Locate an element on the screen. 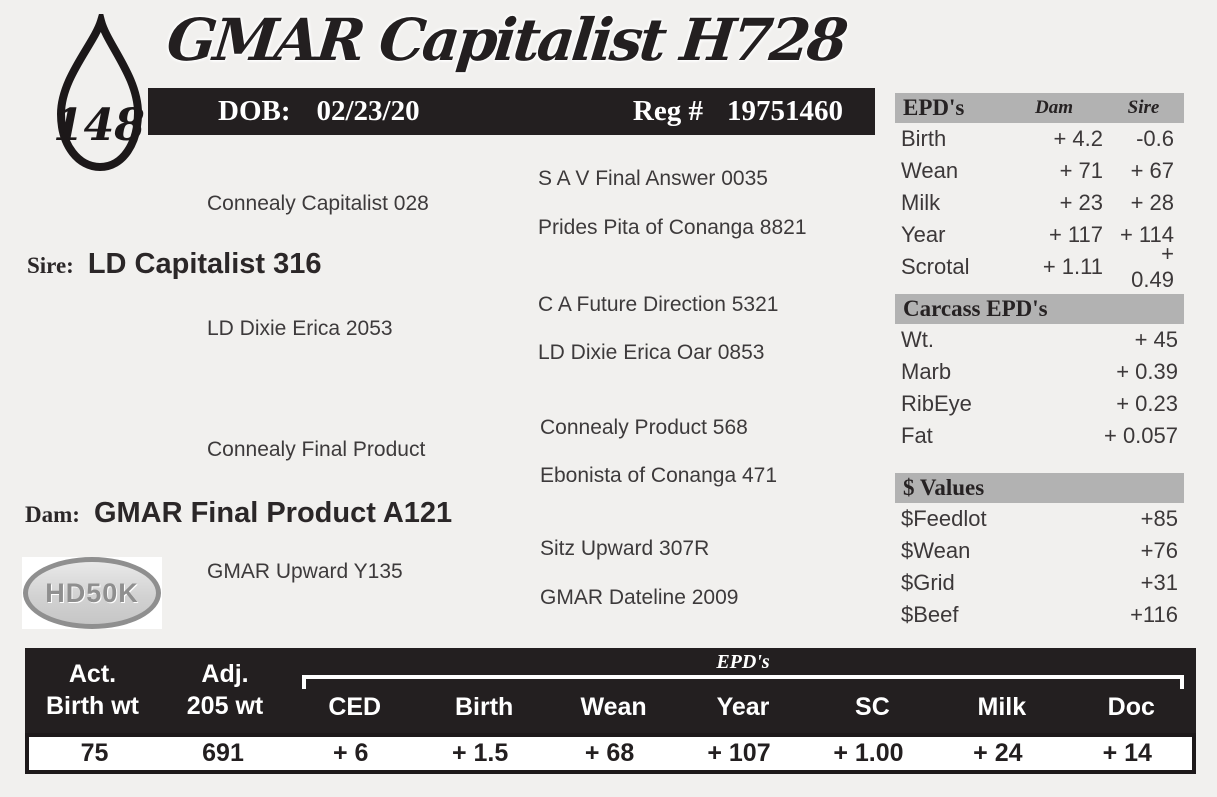 The image size is (1217, 797). epd-dam-value: + 71 is located at coordinates (1081, 170).